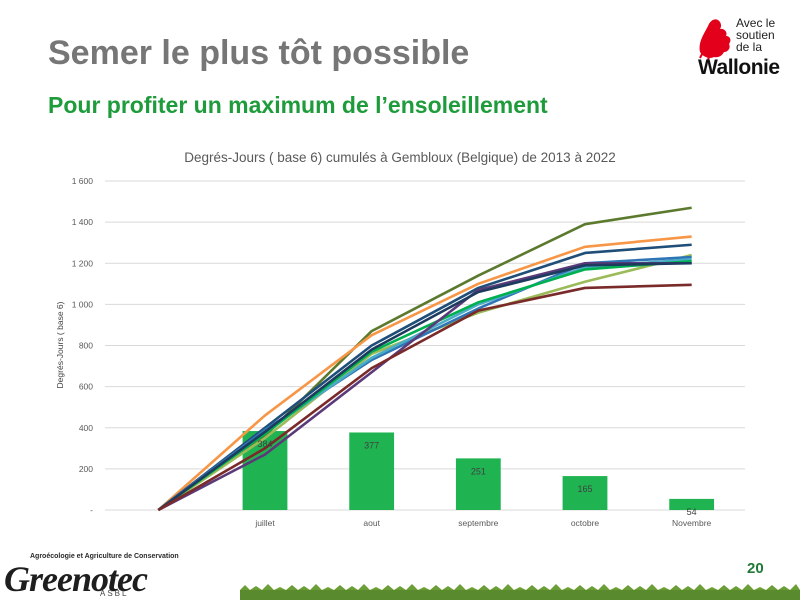 The image size is (800, 600). Describe the element at coordinates (264, 444) in the screenshot. I see `bar-value-label: 384` at that location.